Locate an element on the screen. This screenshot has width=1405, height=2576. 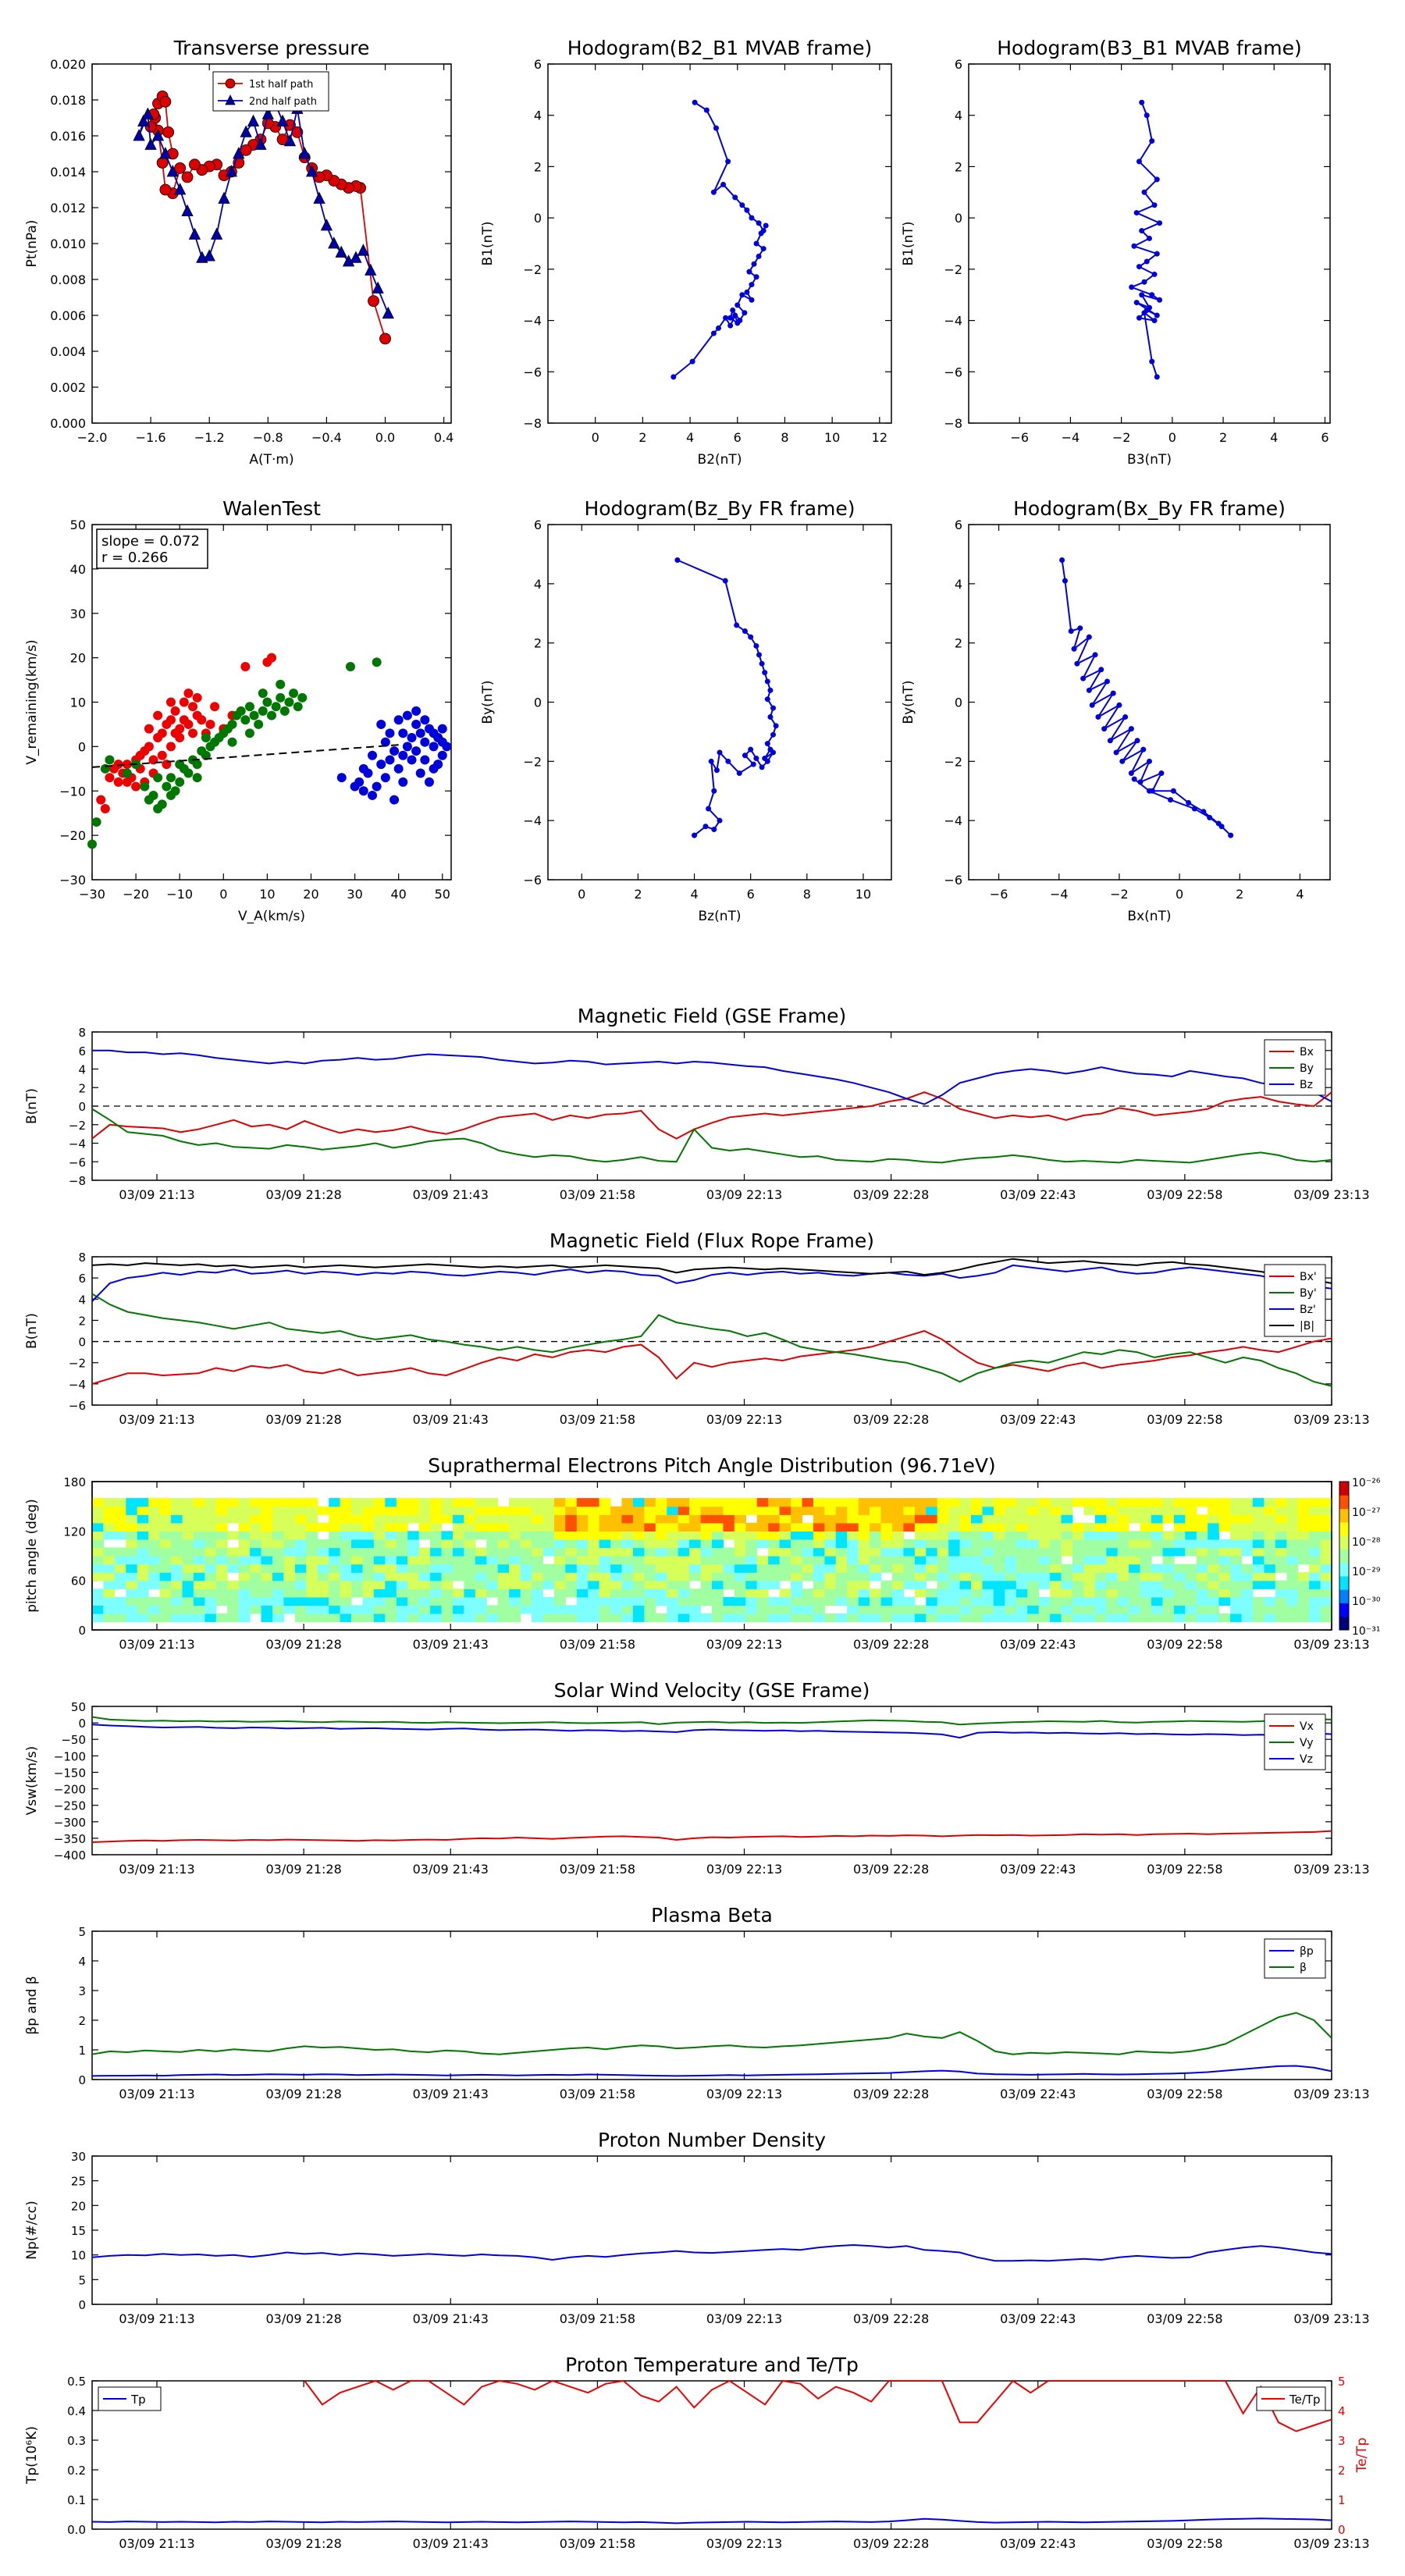
chart-title: Proton Number Density is located at coordinates (712, 2140).